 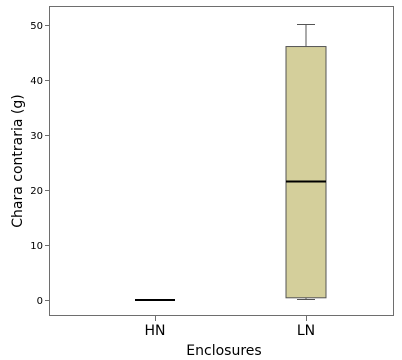 I want to click on y-tick-label-50: 50, so click(x=36, y=26).